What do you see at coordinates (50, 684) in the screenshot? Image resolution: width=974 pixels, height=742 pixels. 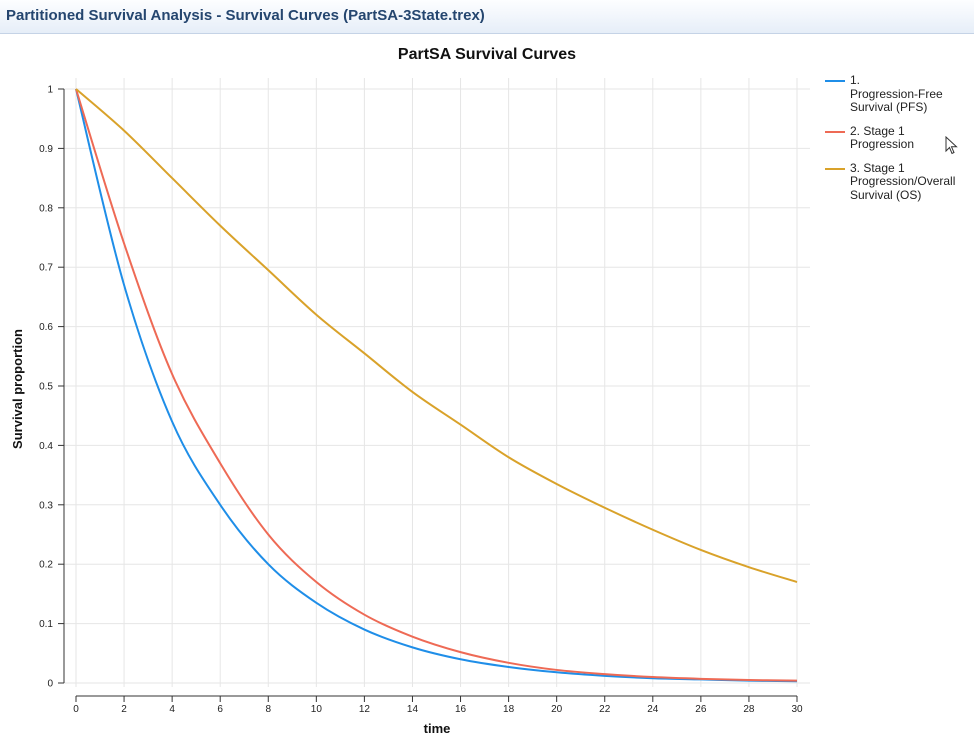 I see `y-tick-label: 0` at bounding box center [50, 684].